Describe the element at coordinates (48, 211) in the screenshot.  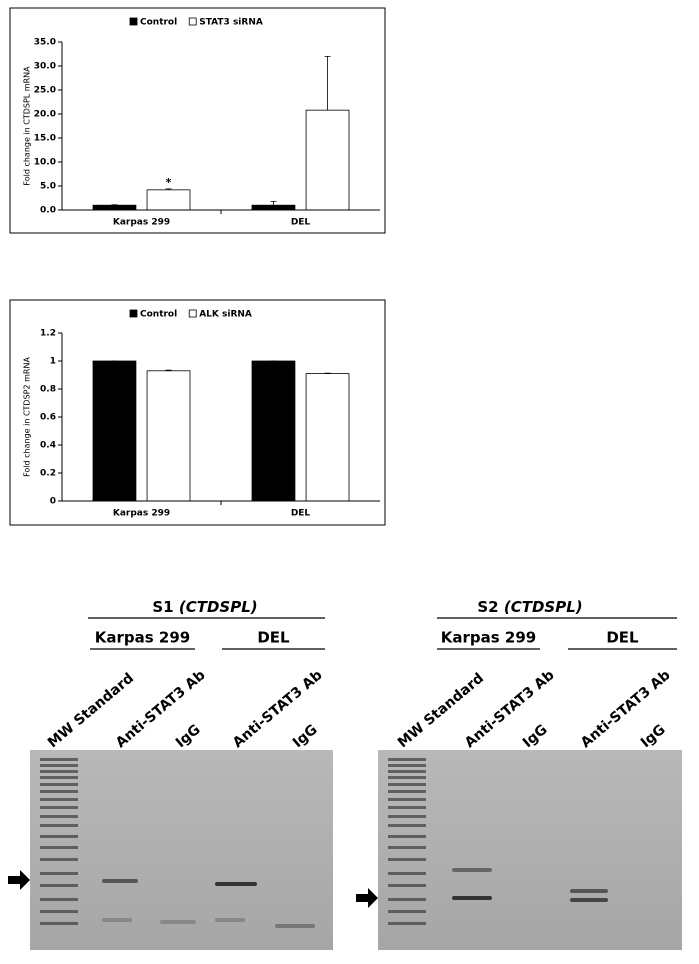
I see `y-tick-label: 0.0` at that location.